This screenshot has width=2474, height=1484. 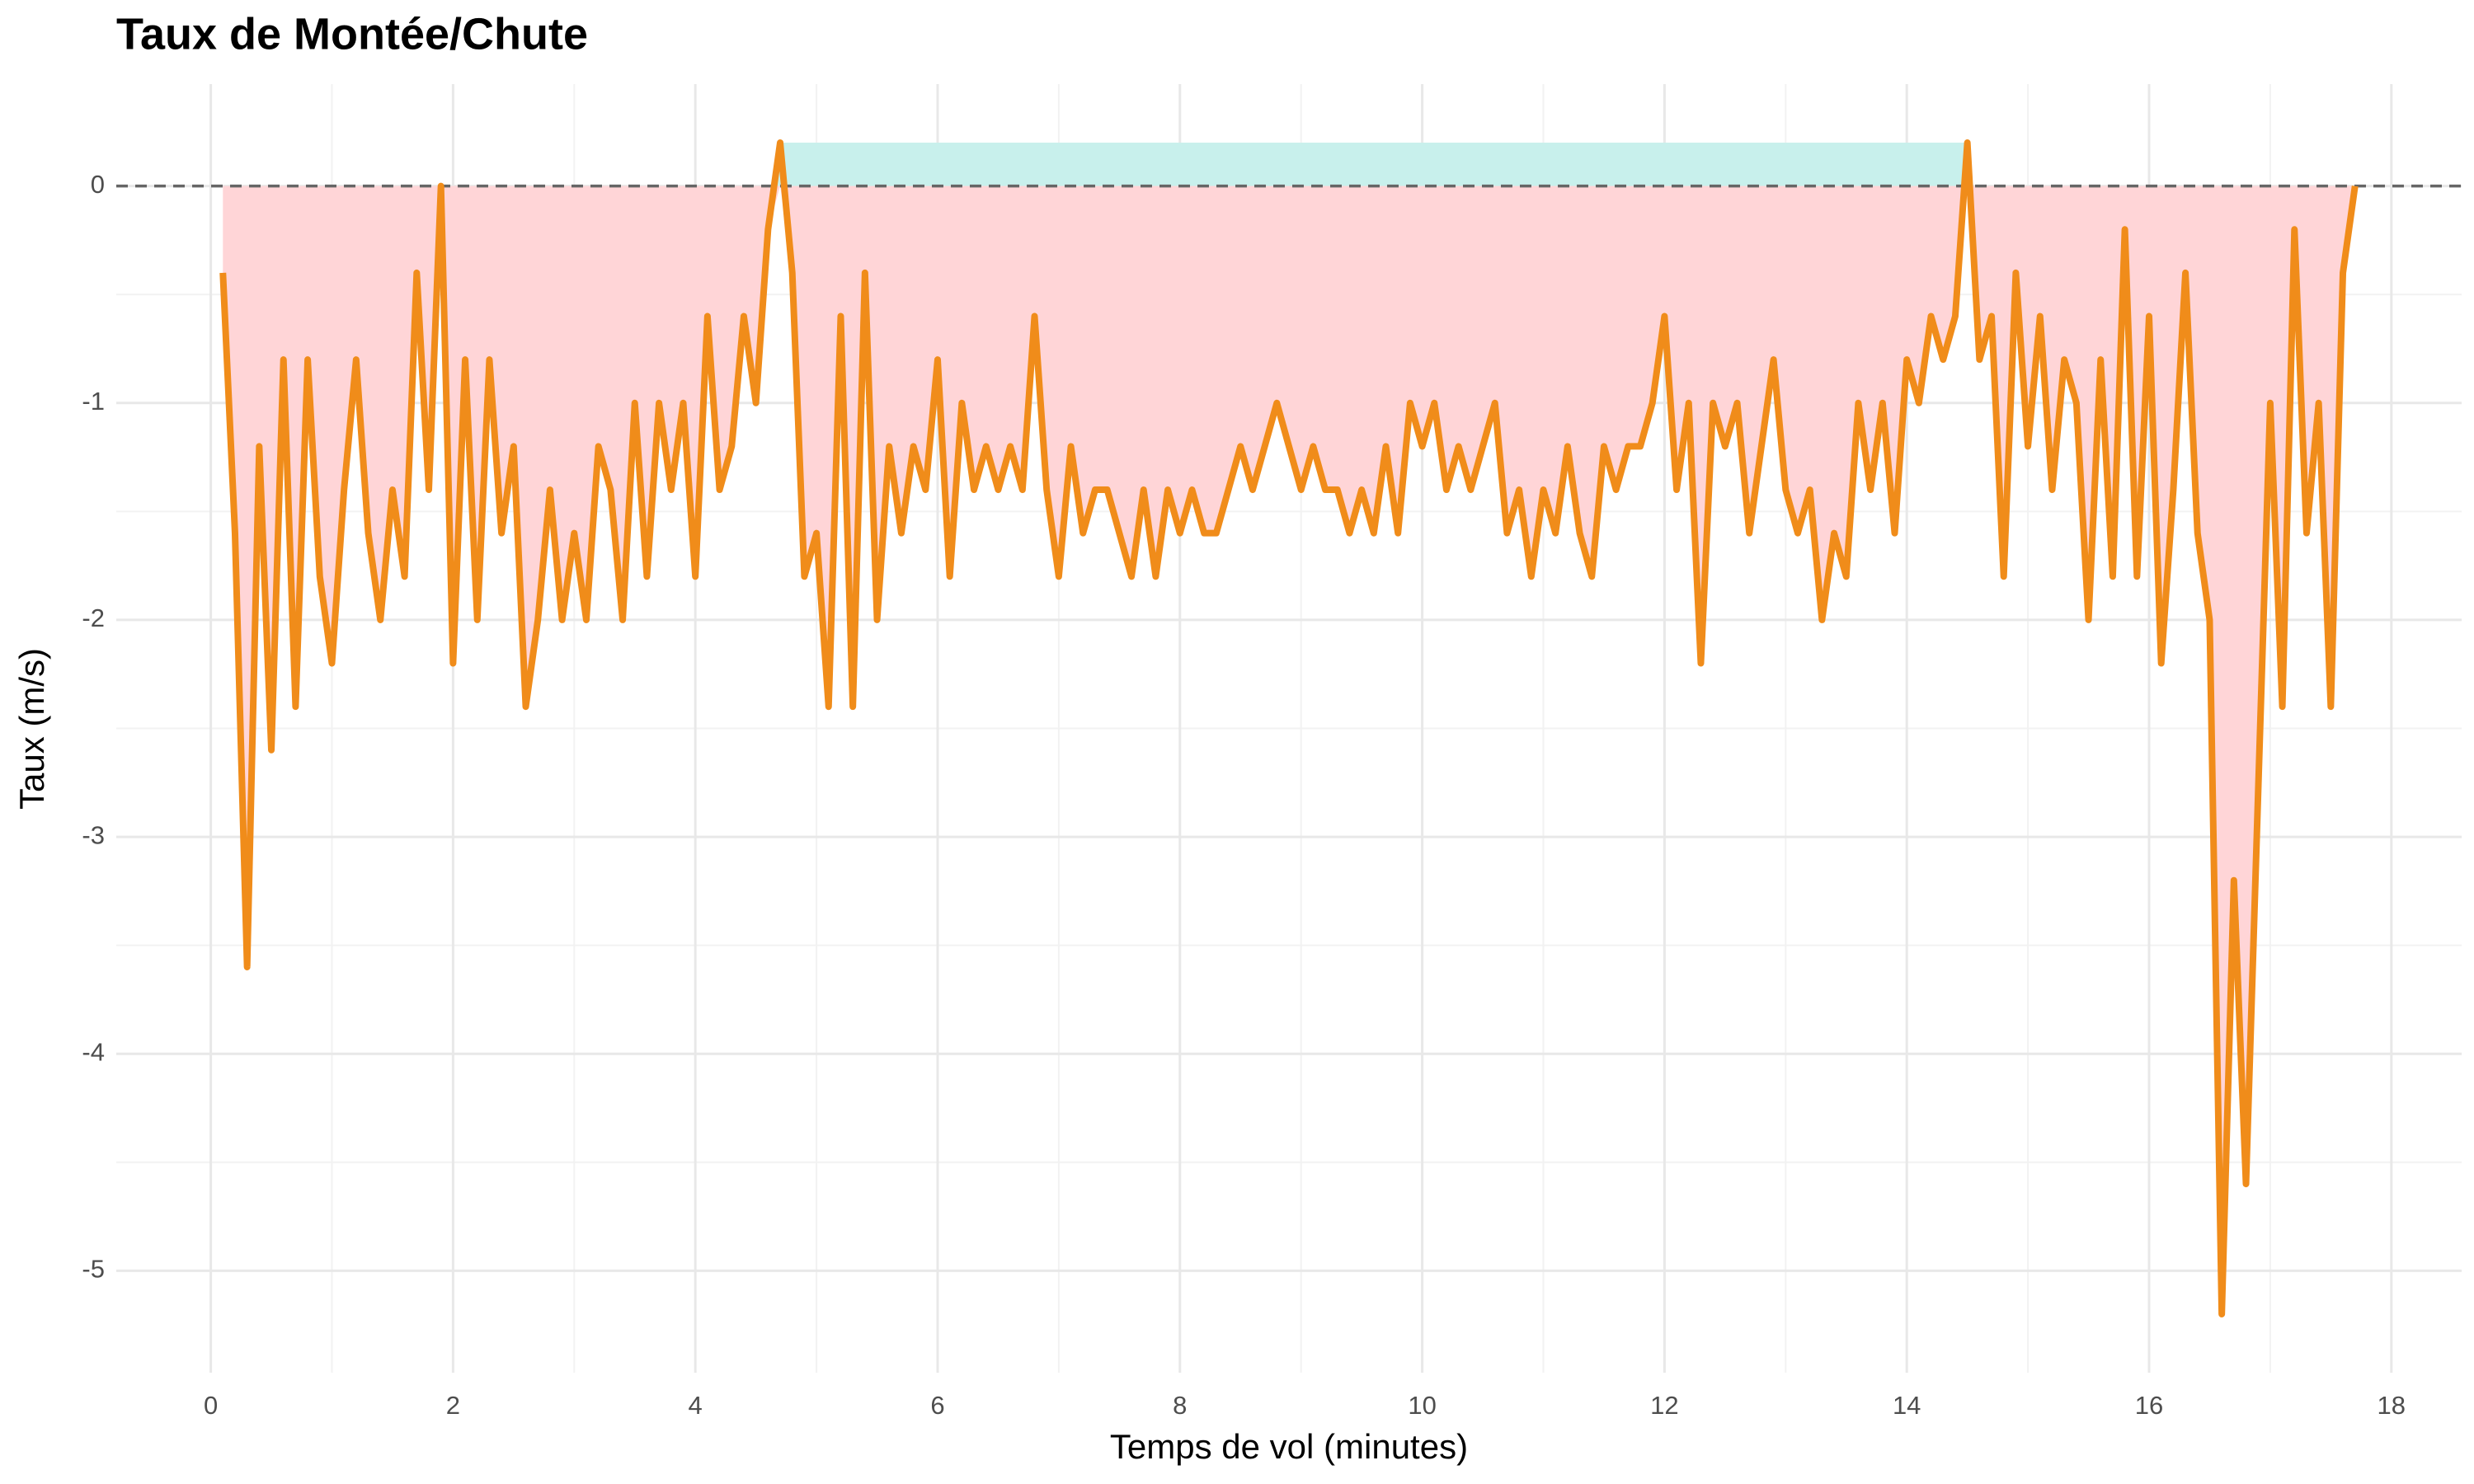 What do you see at coordinates (937, 1405) in the screenshot?
I see `x-tick-label: 6` at bounding box center [937, 1405].